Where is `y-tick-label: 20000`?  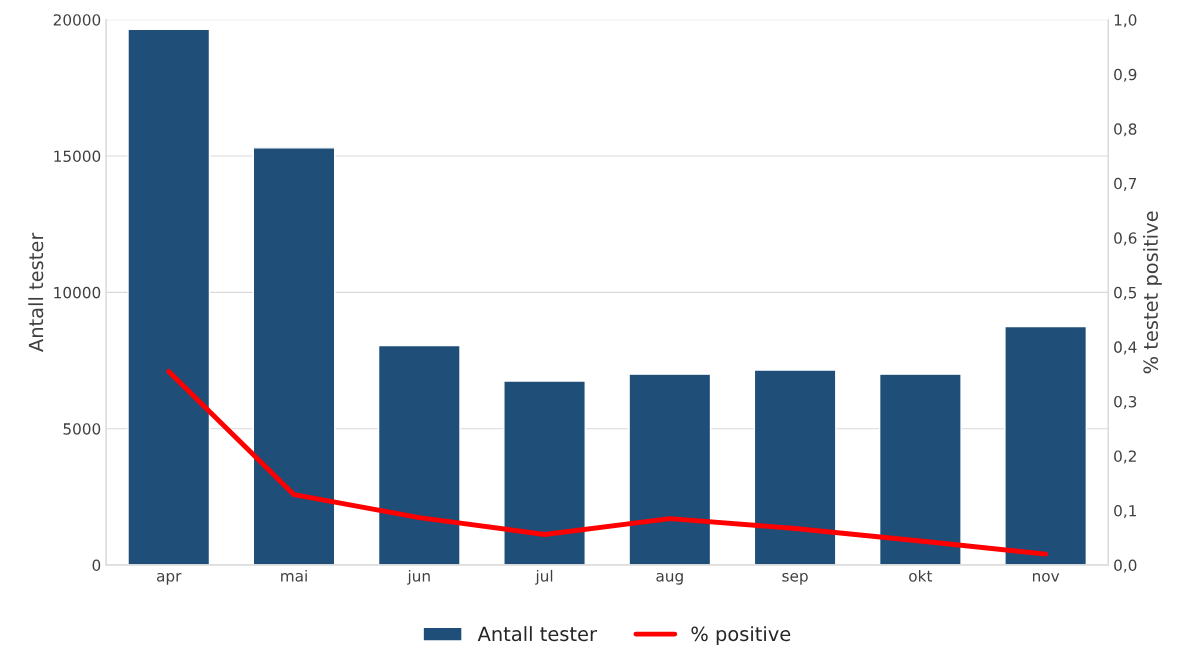
y-tick-label: 20000 is located at coordinates (77, 20).